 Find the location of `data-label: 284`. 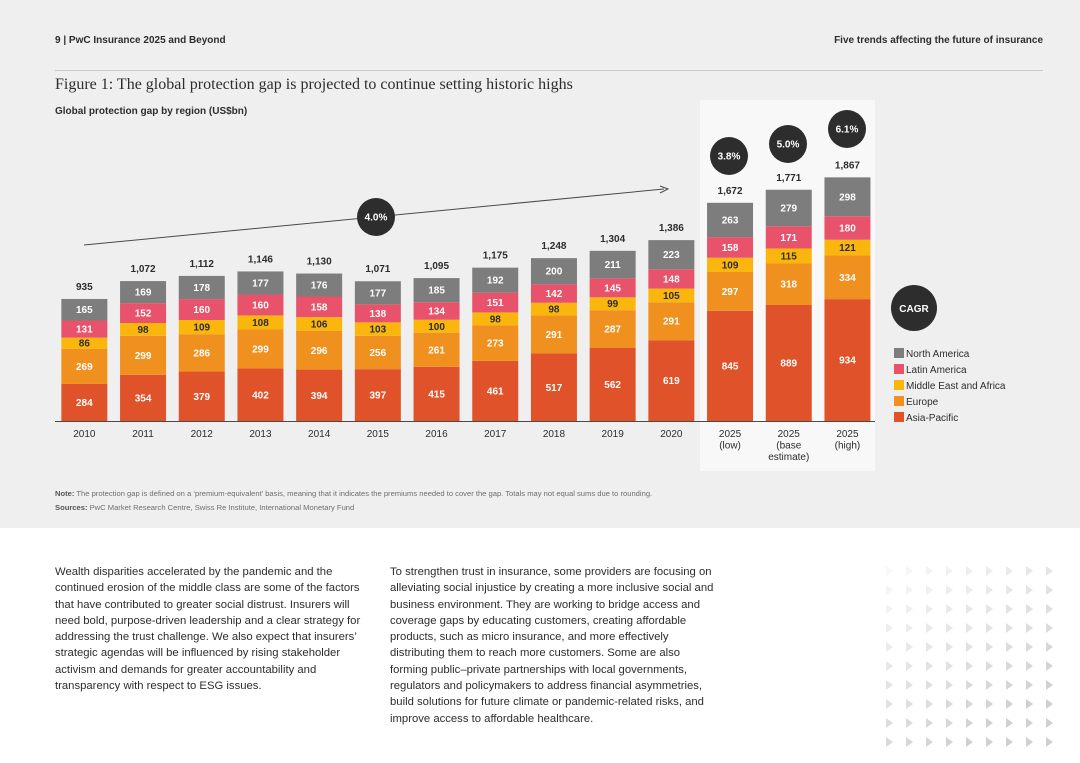

data-label: 284 is located at coordinates (84, 403).